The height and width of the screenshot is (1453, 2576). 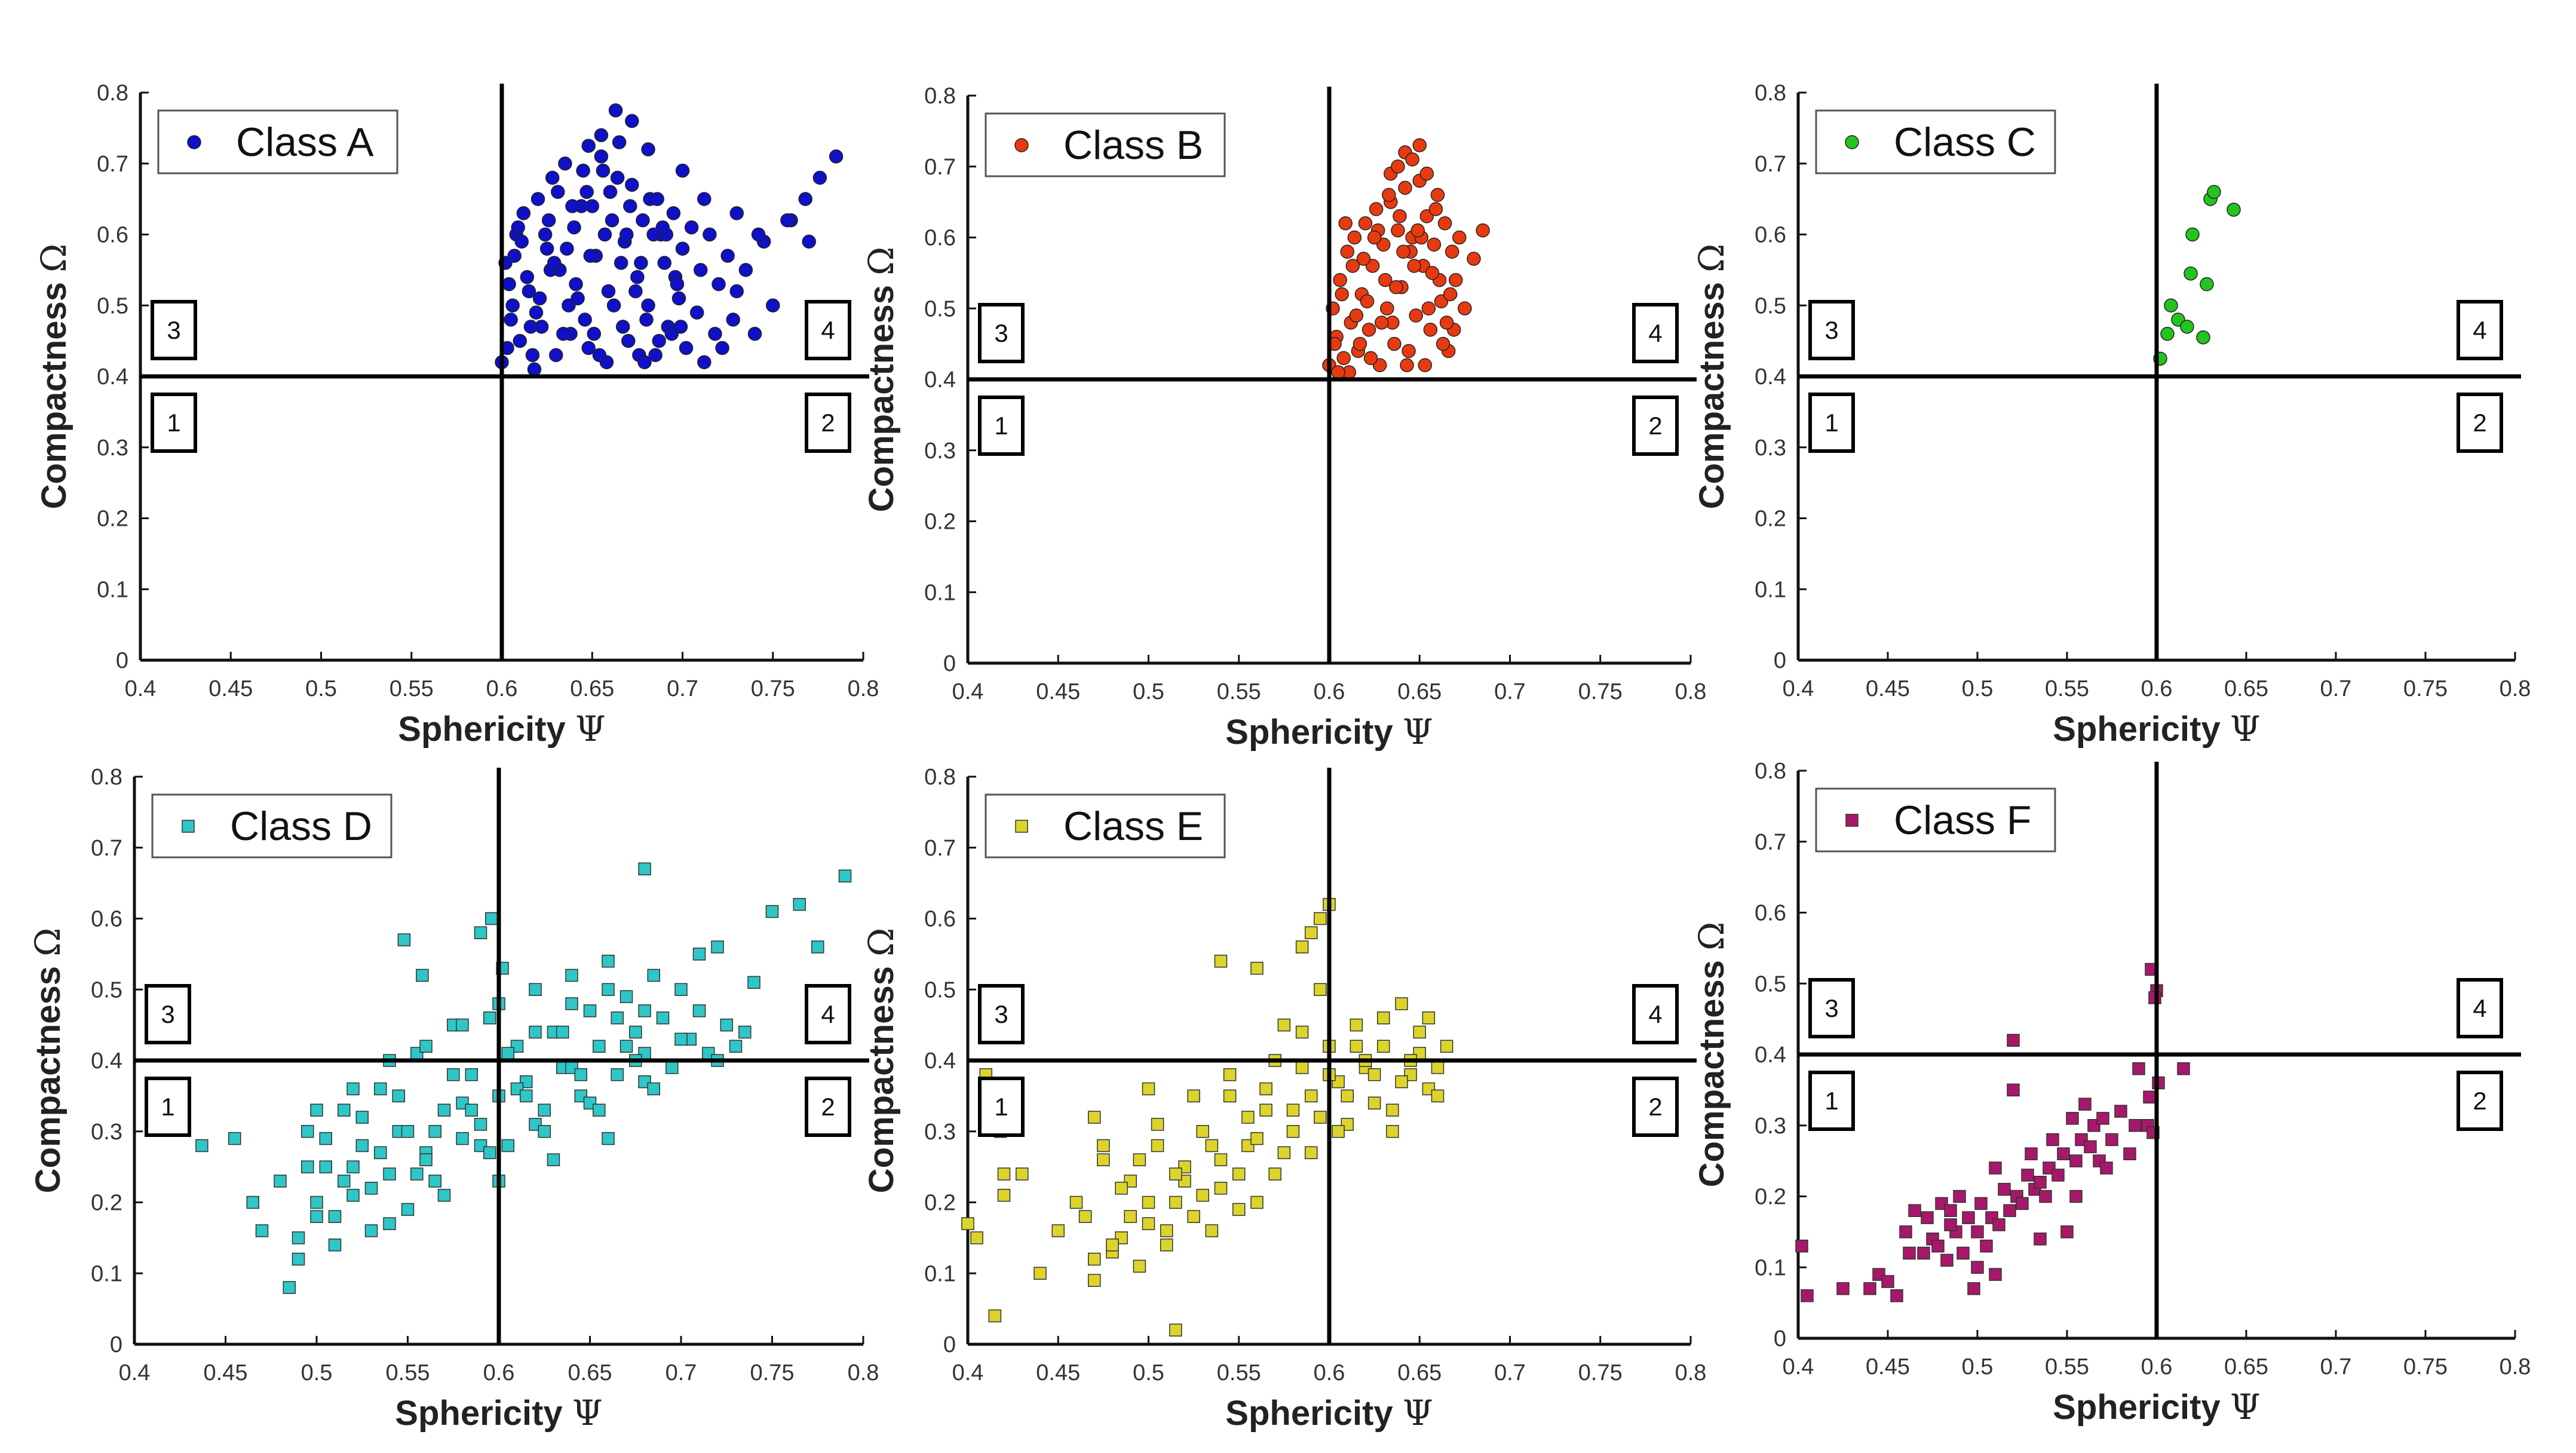 I want to click on x-tick-label: 0.4, so click(x=141, y=688).